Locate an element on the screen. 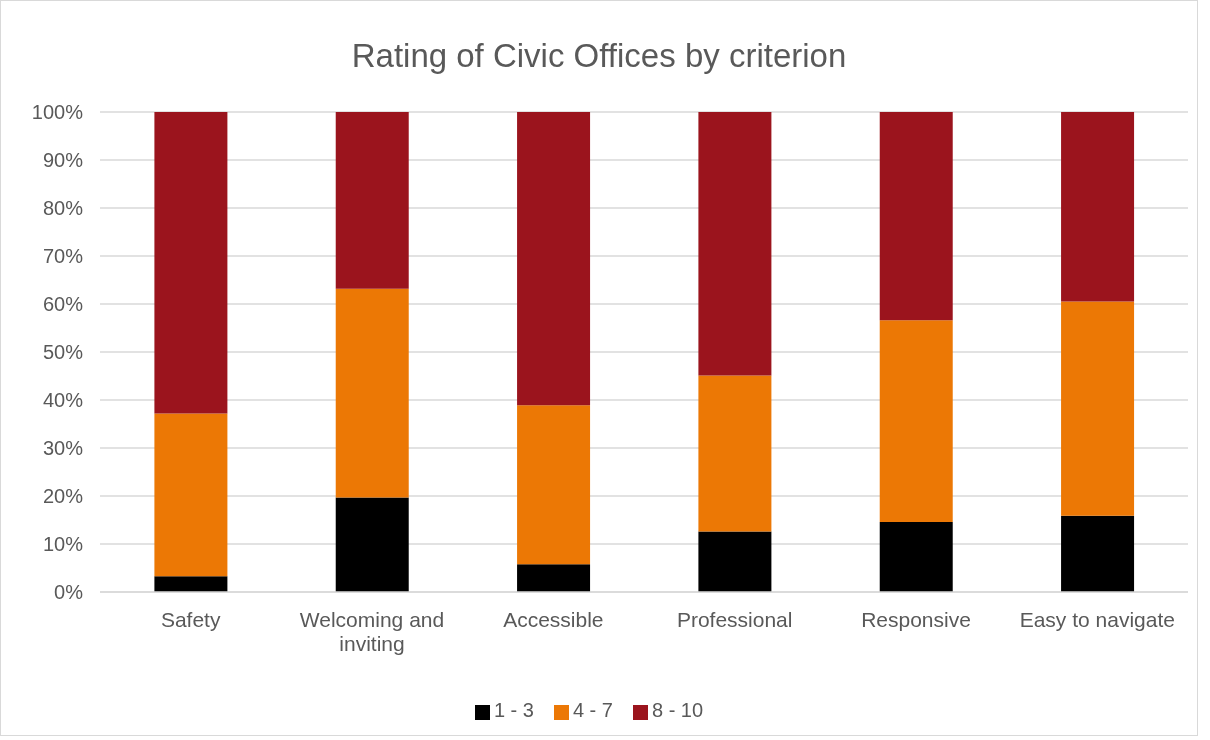 This screenshot has width=1210, height=740. x-tick-label: Professional is located at coordinates (734, 619).